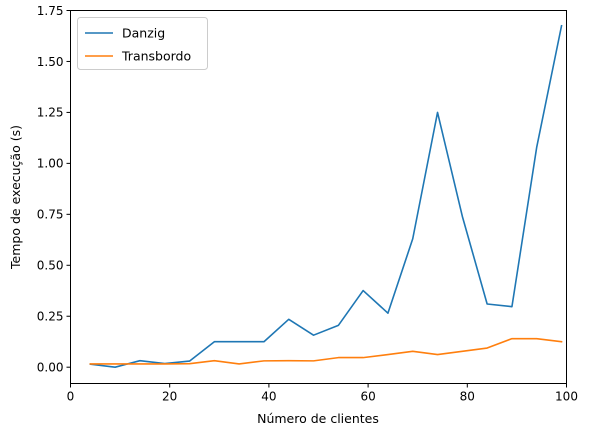 This screenshot has height=437, width=589. What do you see at coordinates (50, 11) in the screenshot?
I see `y-tick-label: 1.75` at bounding box center [50, 11].